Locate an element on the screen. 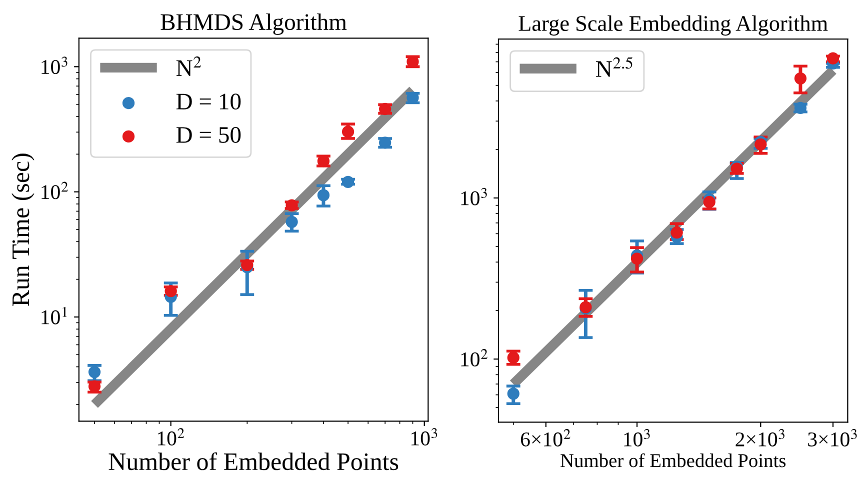 The height and width of the screenshot is (477, 858). chart-title: Large Scale Embedding Algorithm is located at coordinates (673, 25).